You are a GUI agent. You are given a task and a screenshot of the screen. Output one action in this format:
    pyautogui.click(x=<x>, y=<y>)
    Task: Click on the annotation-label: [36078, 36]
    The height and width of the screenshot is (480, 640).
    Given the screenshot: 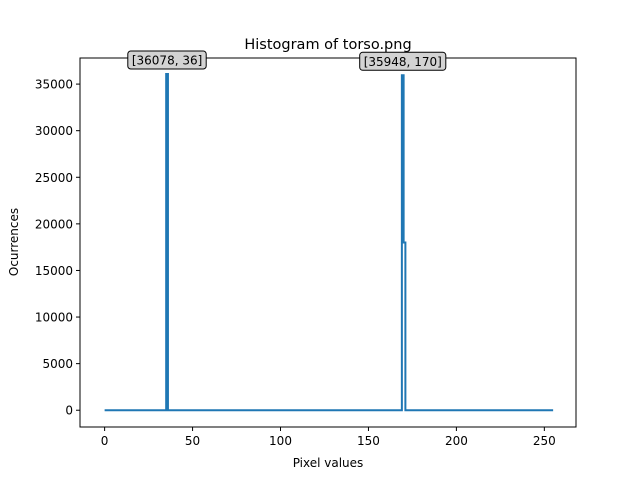 What is the action you would take?
    pyautogui.click(x=167, y=61)
    